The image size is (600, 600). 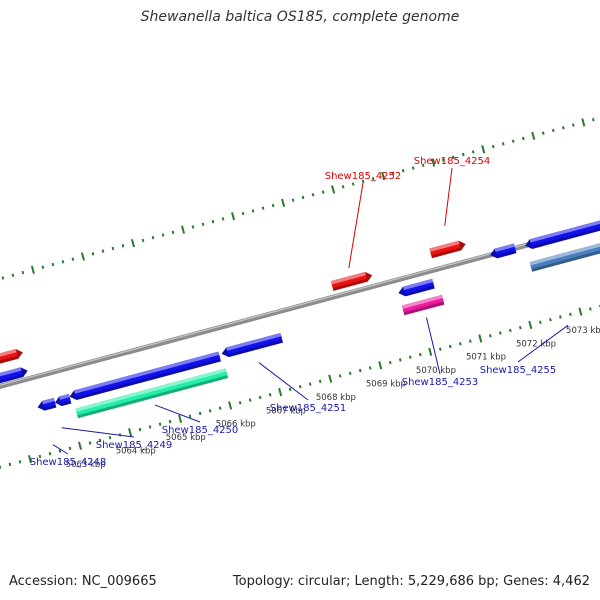 I want to click on scale-label: 5068 kbp, so click(x=336, y=398).